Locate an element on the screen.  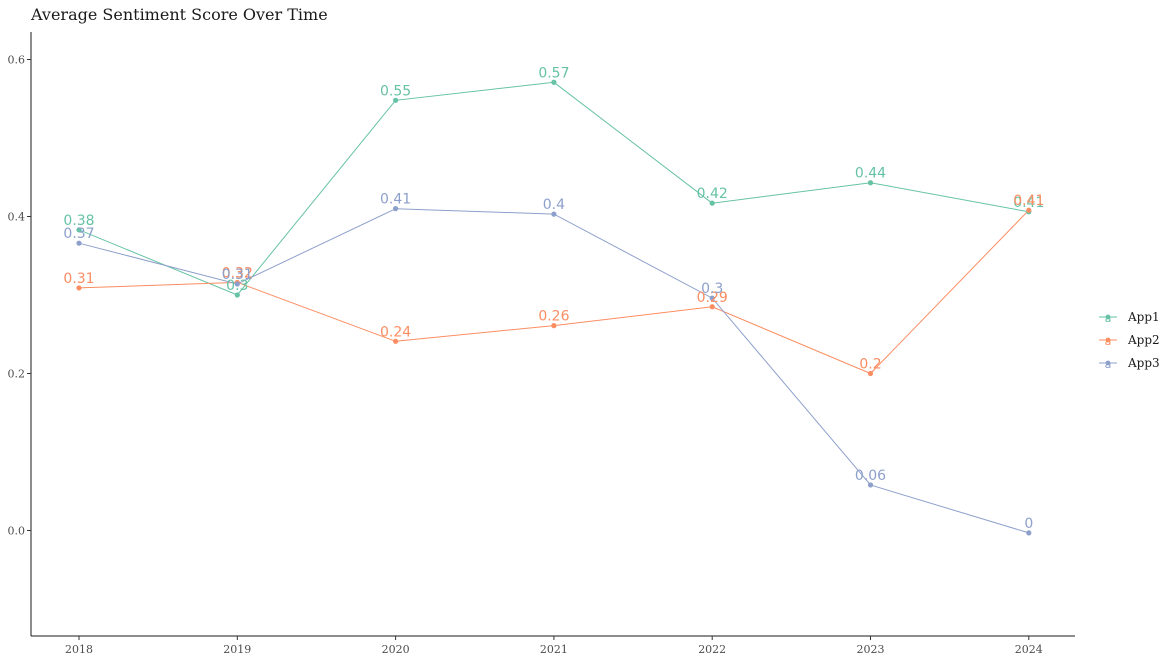
x-tick-label: 2024 is located at coordinates (1029, 649).